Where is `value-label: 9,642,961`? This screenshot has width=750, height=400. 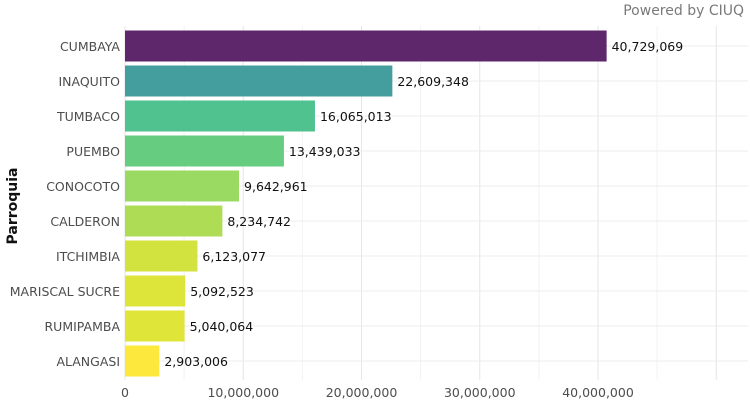
value-label: 9,642,961 is located at coordinates (276, 186).